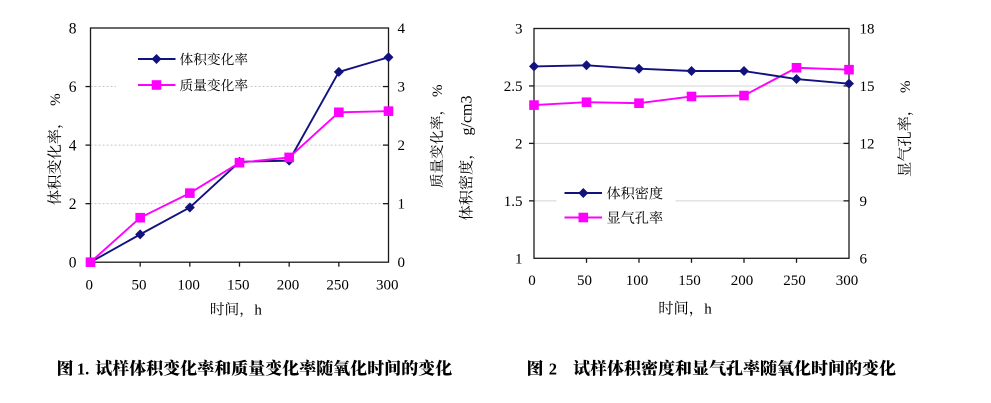  What do you see at coordinates (513, 87) in the screenshot?
I see `svg-text: 2.5` at bounding box center [513, 87].